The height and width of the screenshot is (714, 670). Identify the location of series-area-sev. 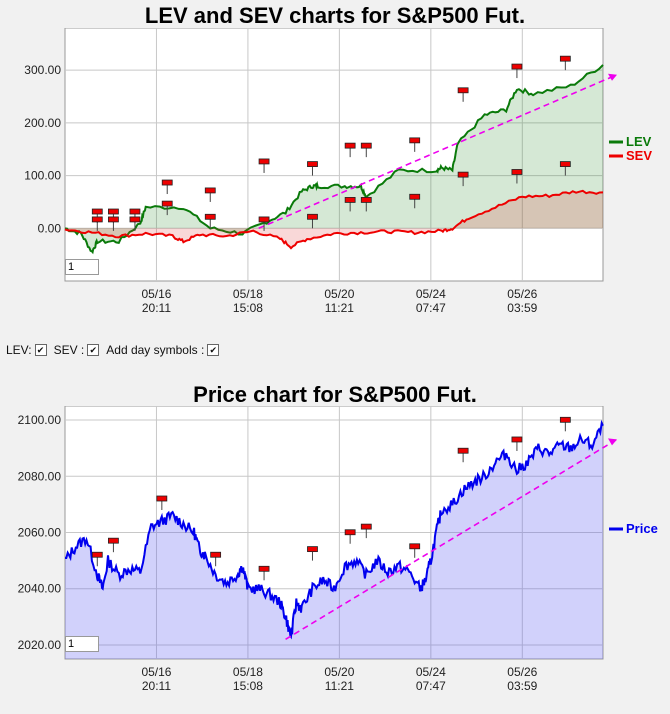
(334, 219).